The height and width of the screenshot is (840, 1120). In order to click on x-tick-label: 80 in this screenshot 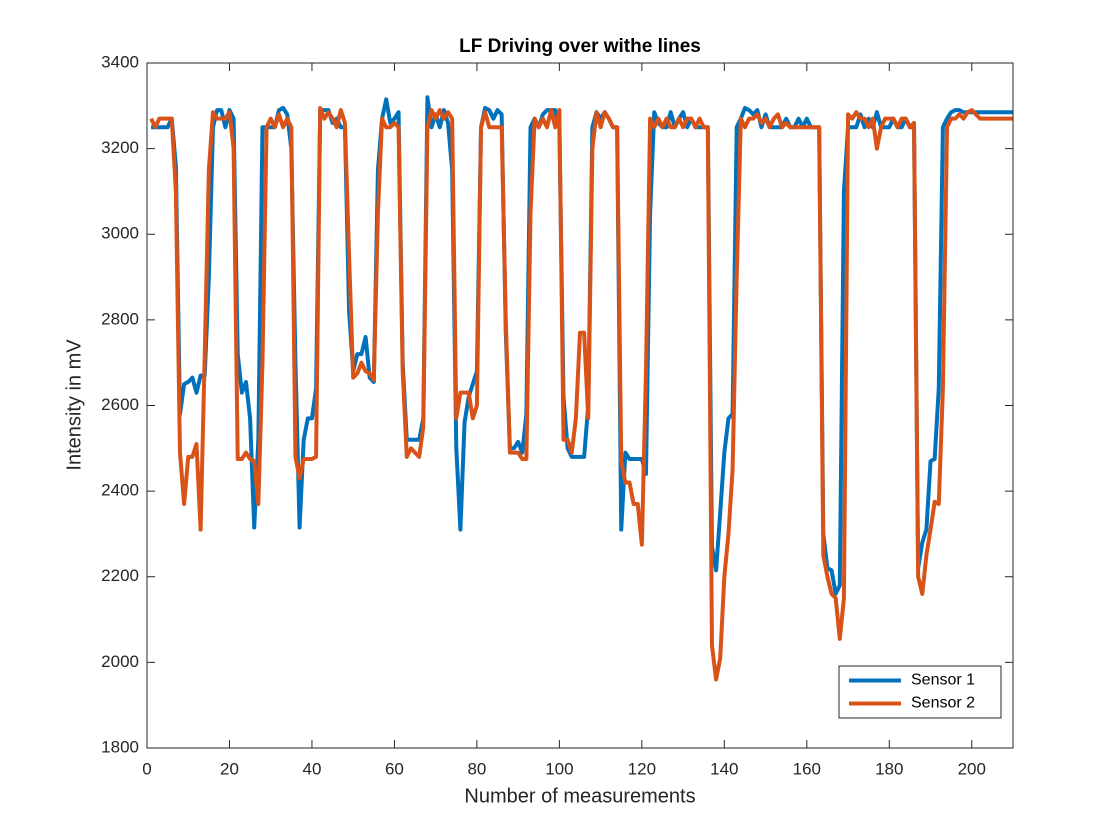, I will do `click(476, 768)`.